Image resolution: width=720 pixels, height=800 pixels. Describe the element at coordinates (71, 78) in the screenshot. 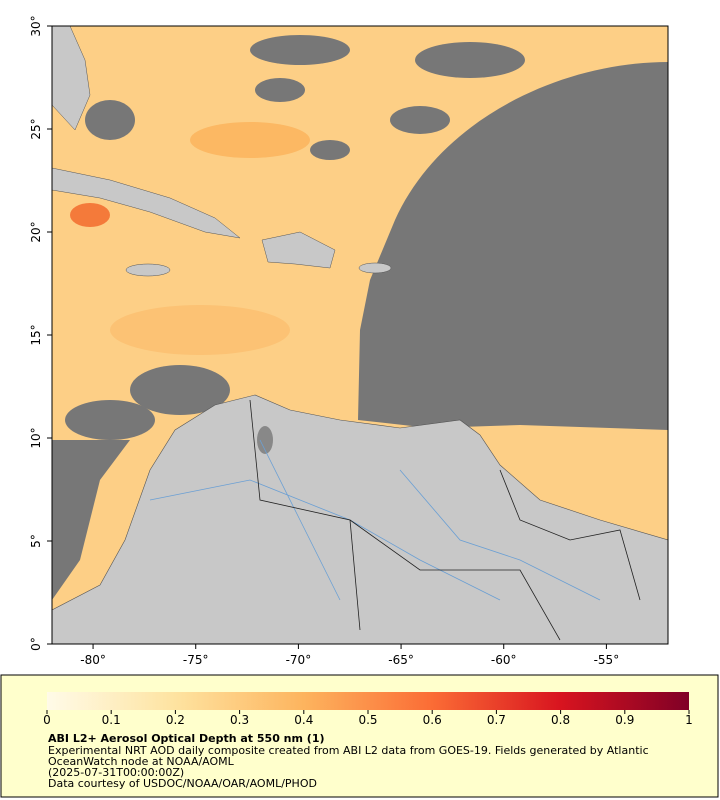

I see `land-florida` at that location.